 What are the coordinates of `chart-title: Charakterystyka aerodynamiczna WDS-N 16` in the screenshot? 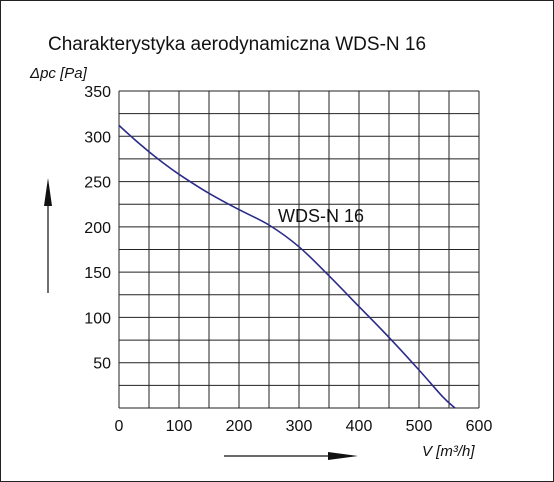 It's located at (237, 44).